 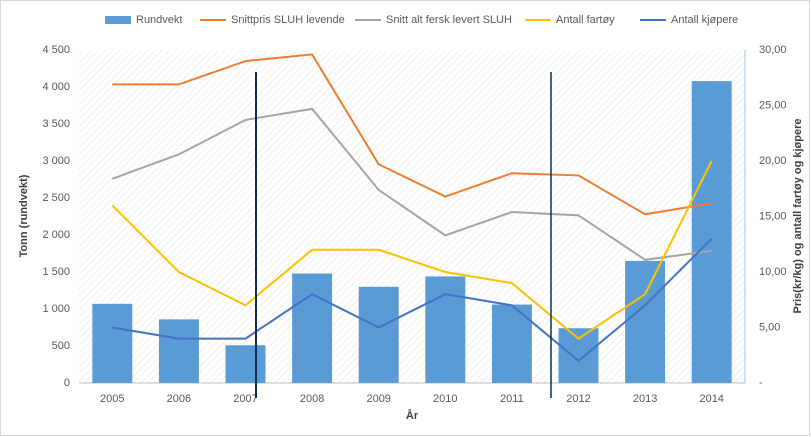 I want to click on legend-label: Antall kjøpere, so click(x=704, y=20).